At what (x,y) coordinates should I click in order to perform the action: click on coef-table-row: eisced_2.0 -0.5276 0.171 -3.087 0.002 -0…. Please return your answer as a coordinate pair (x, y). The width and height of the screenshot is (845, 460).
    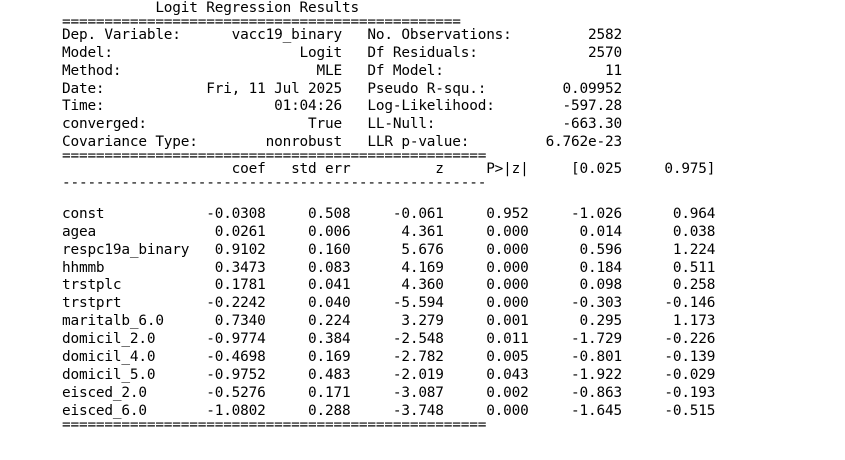
    Looking at the image, I should click on (389, 392).